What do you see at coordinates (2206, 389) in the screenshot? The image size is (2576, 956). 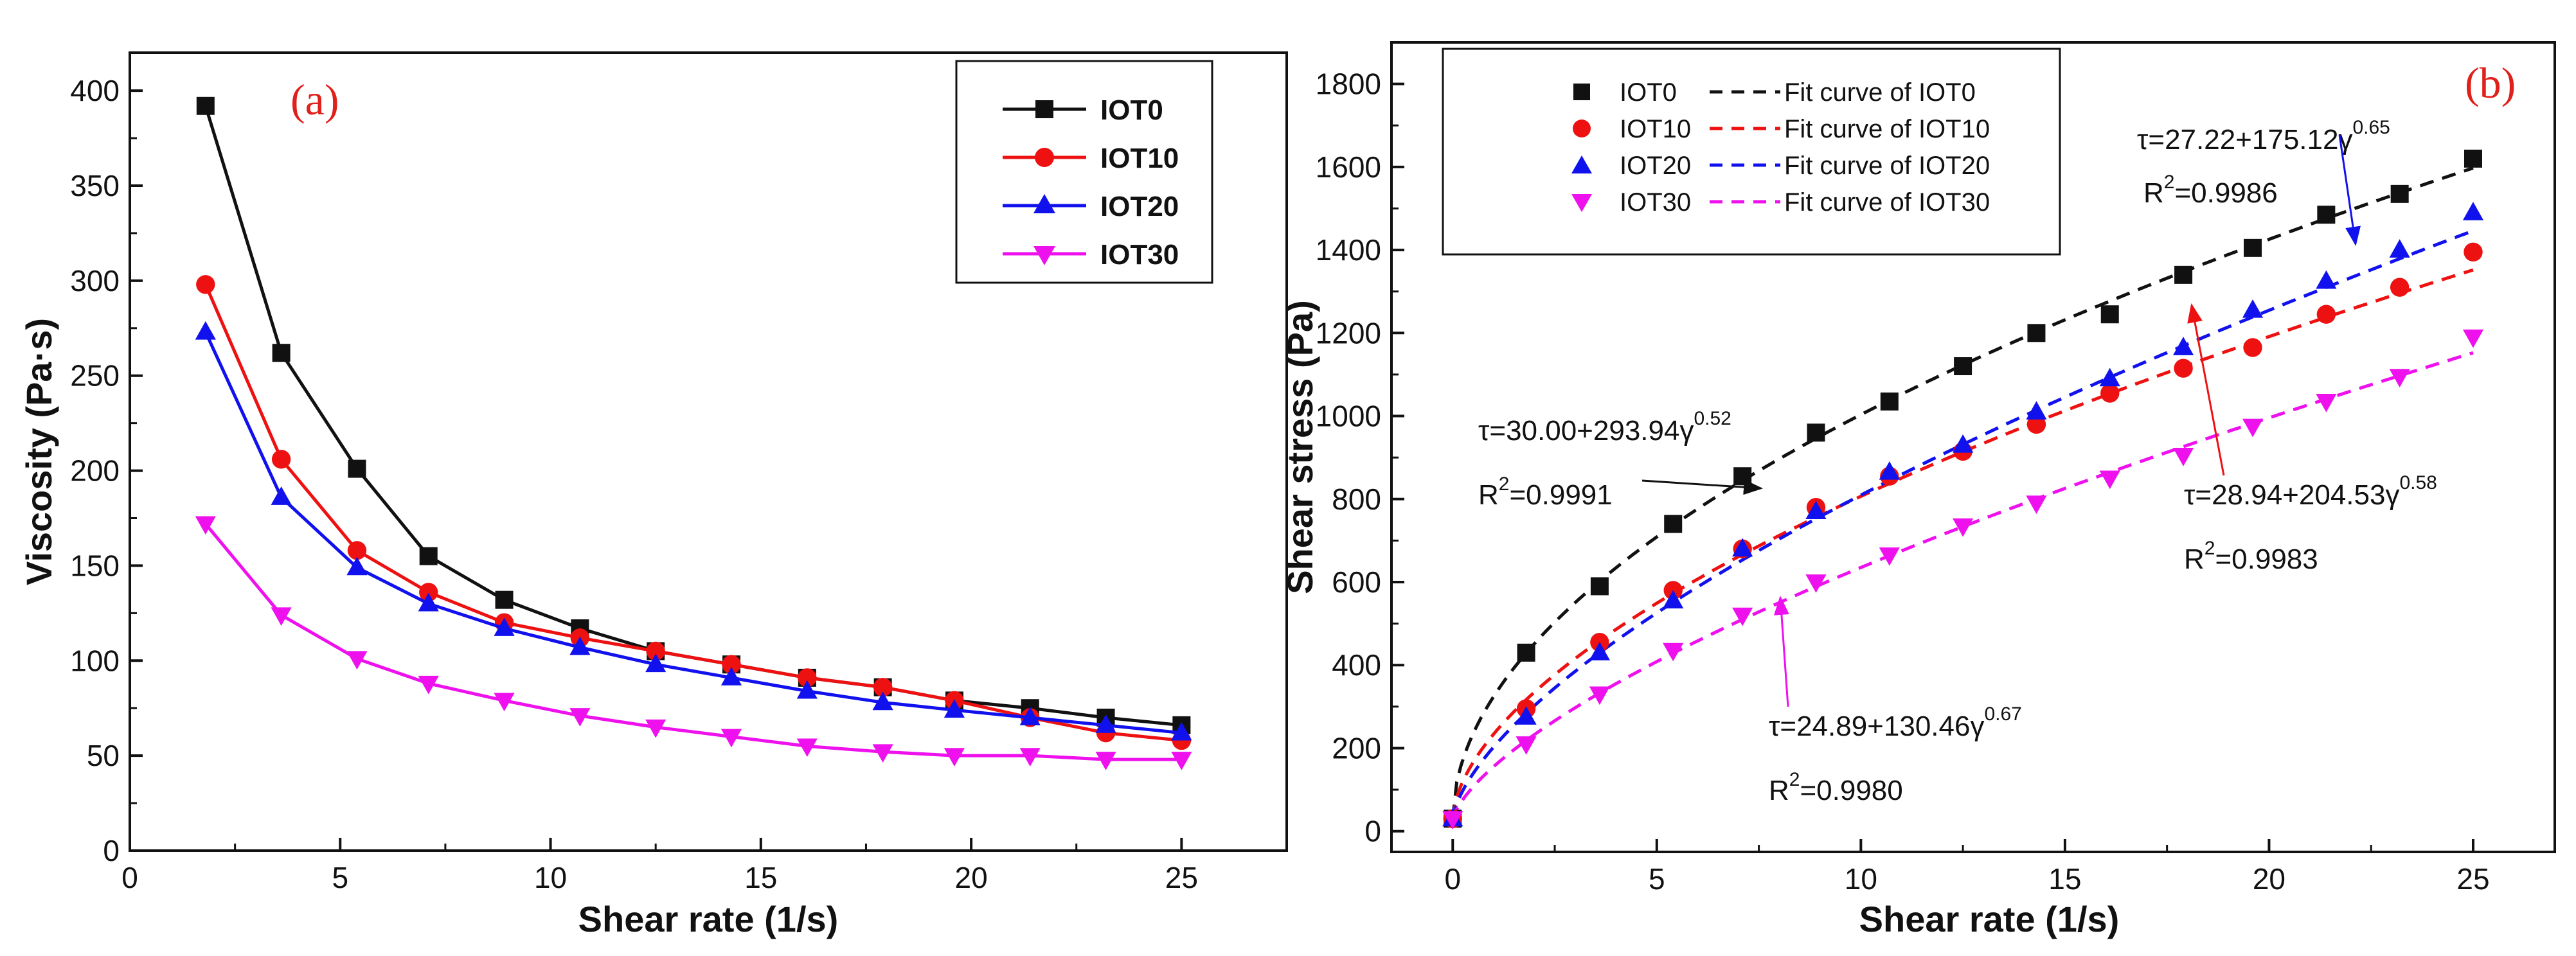 I see `annotation-arrow-iot10` at bounding box center [2206, 389].